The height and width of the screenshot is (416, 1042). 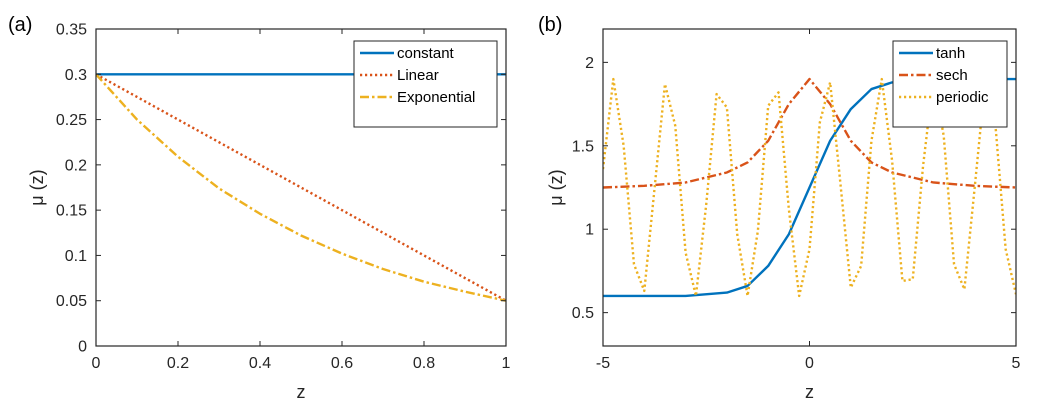 I want to click on y-tick-label: 0.3, so click(x=76, y=75).